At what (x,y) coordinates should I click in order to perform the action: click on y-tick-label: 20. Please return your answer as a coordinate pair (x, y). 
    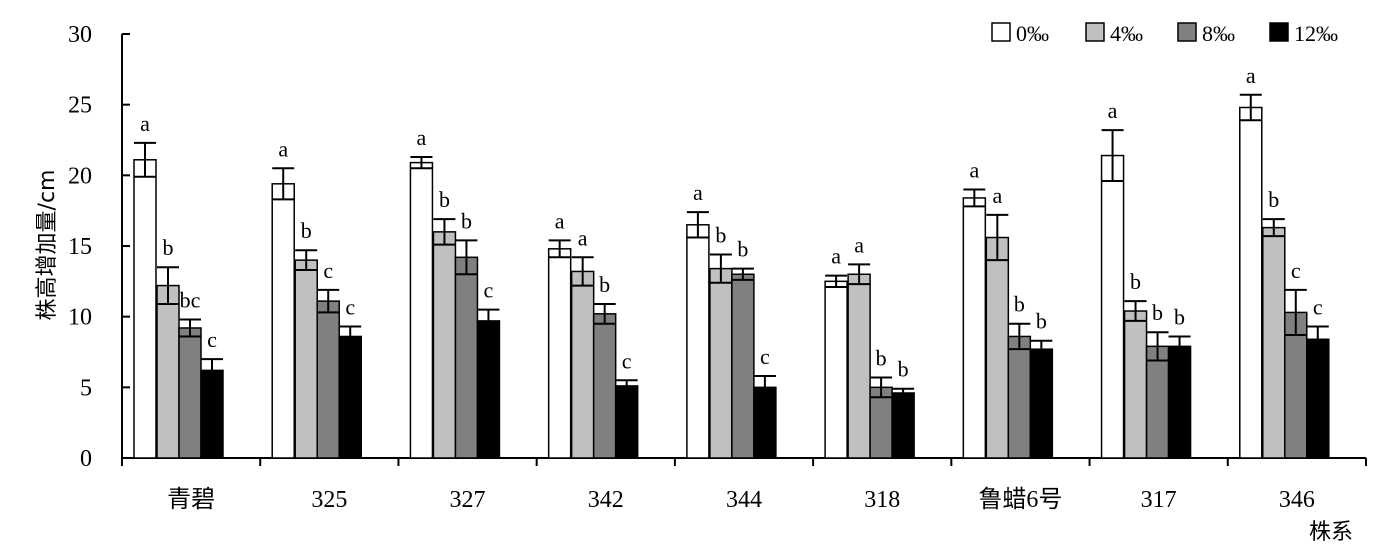
    Looking at the image, I should click on (80, 176).